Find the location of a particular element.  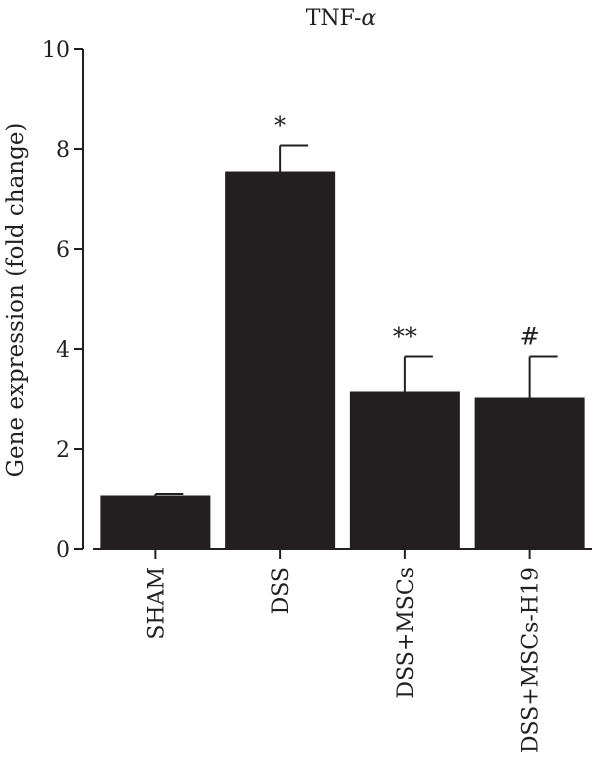

x-tick-label: DSS+MSCs is located at coordinates (406, 633).